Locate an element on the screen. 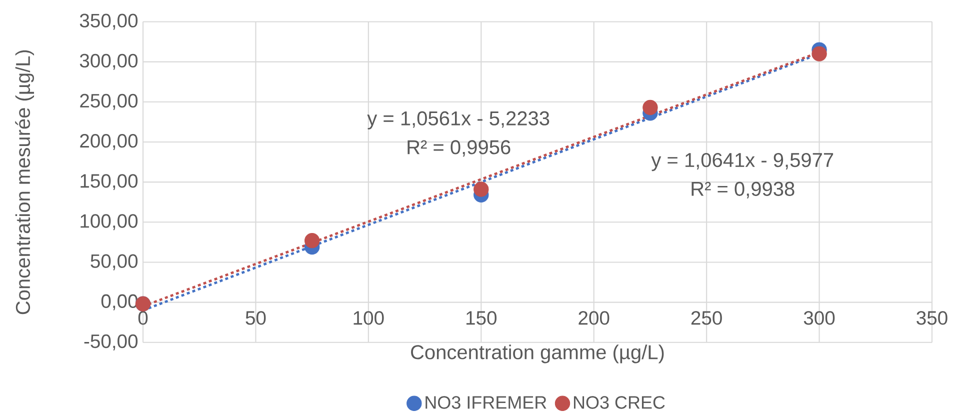  annotation: y = 1,0561x - 5,2233 is located at coordinates (458, 120).